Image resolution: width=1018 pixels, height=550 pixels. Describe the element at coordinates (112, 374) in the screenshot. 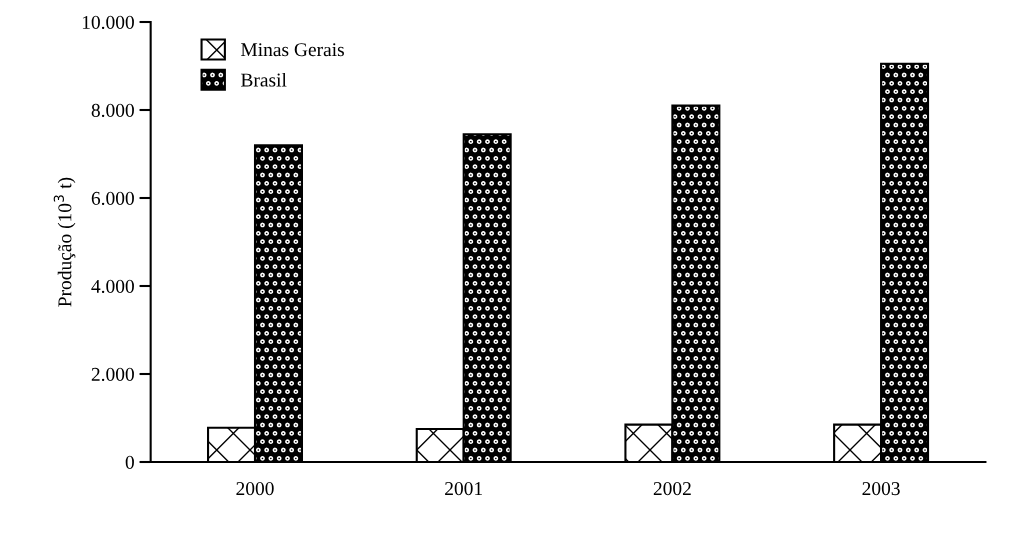

I see `y-tick-label: 2.000` at that location.